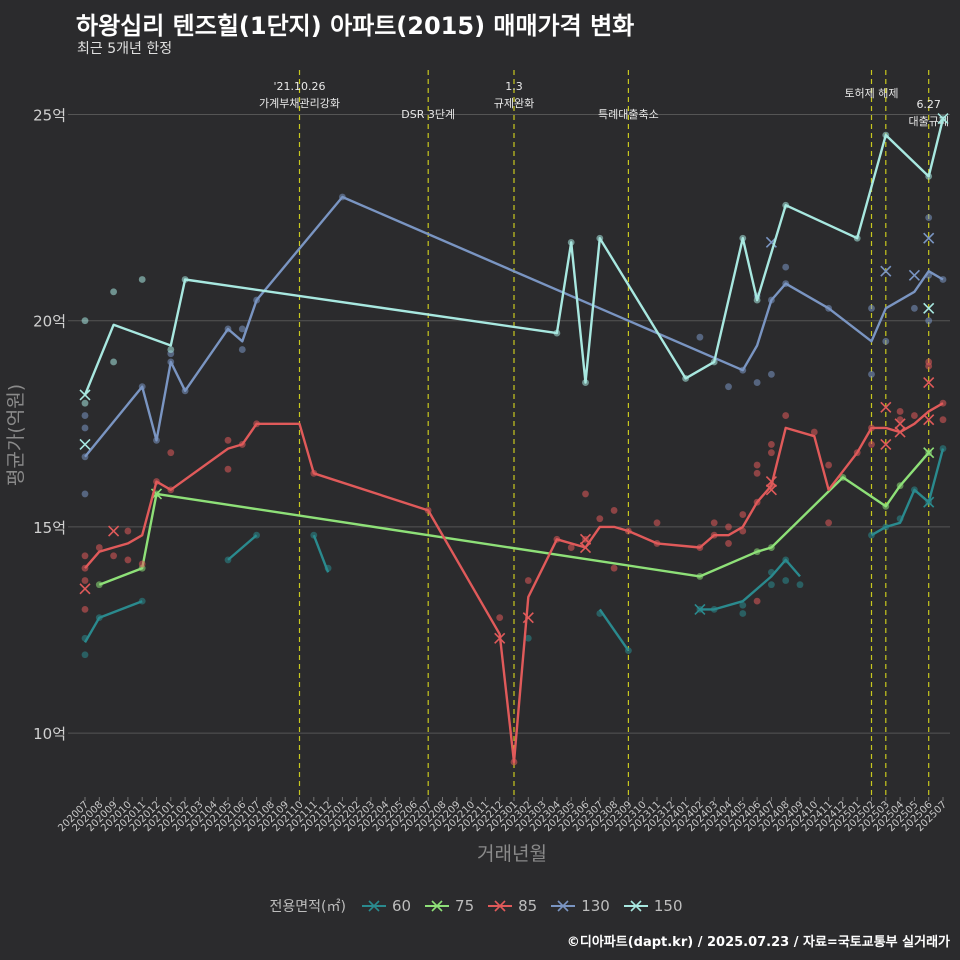 The image size is (960, 960). Describe the element at coordinates (628, 114) in the screenshot. I see `event-label: 특례대출축소` at that location.